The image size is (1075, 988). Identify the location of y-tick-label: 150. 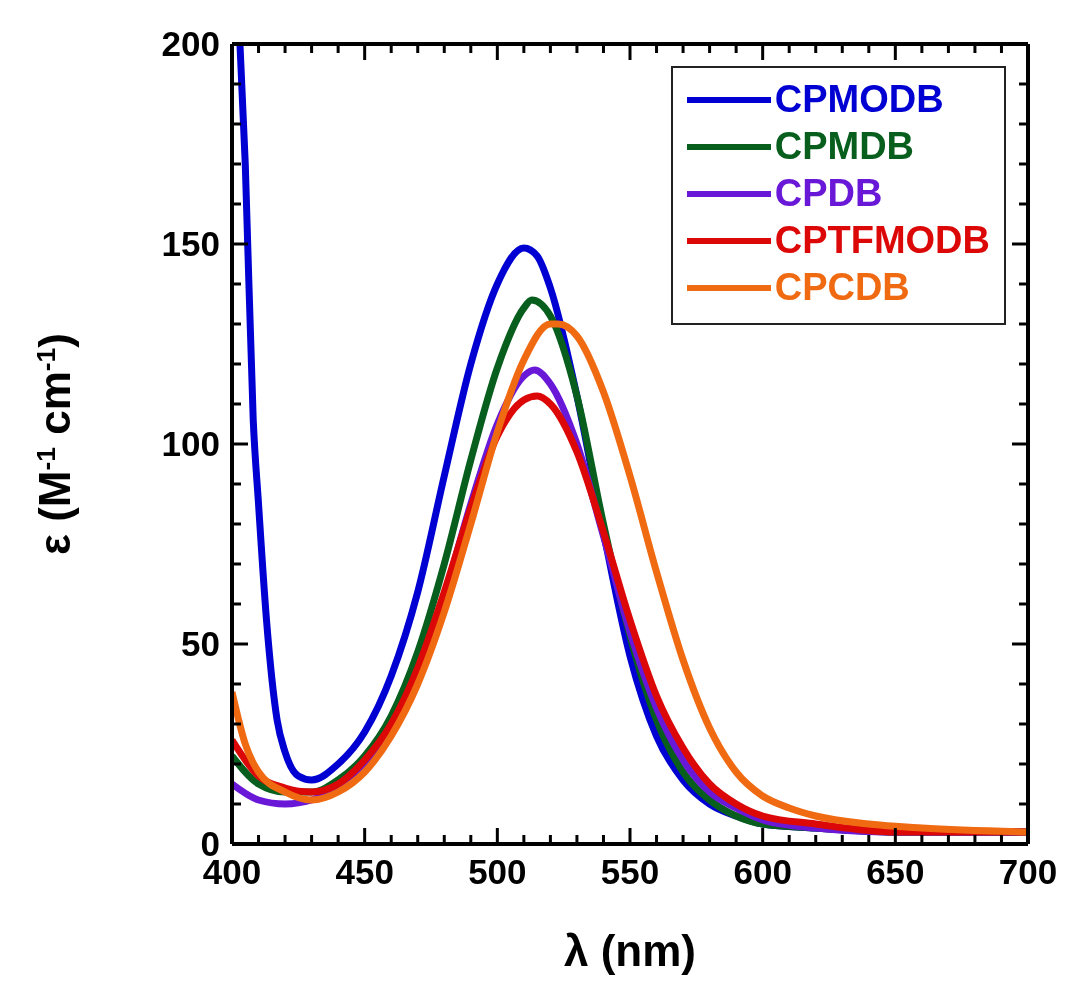
(190, 243).